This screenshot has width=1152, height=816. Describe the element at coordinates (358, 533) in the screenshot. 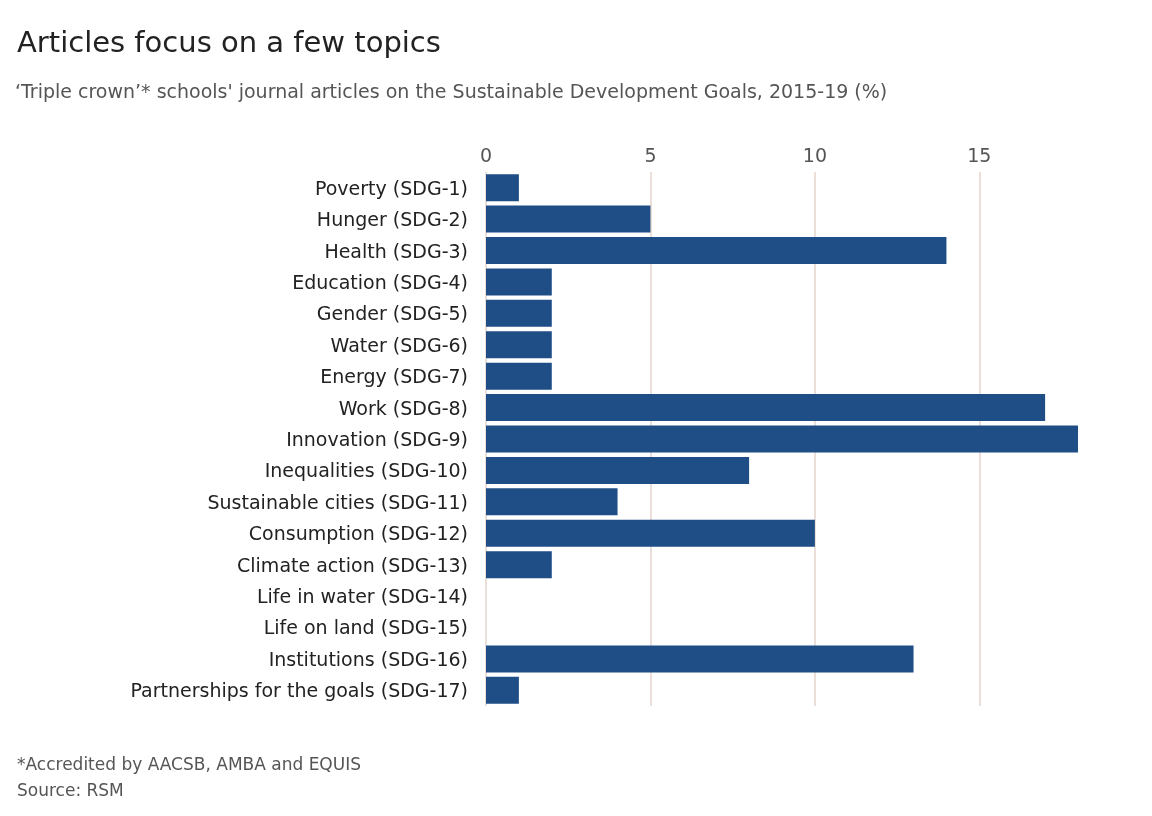

I see `y-tick-label: Consumption (SDG-12)` at that location.